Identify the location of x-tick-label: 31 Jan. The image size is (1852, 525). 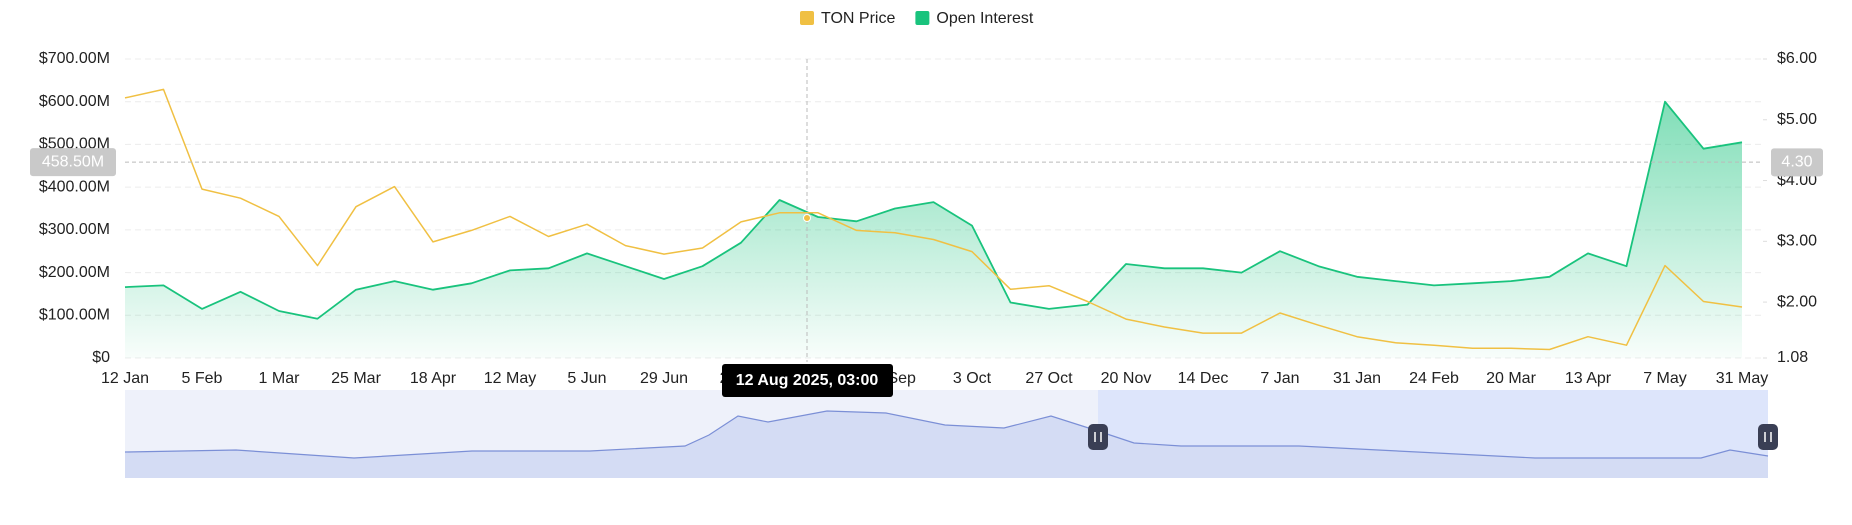
(1357, 378).